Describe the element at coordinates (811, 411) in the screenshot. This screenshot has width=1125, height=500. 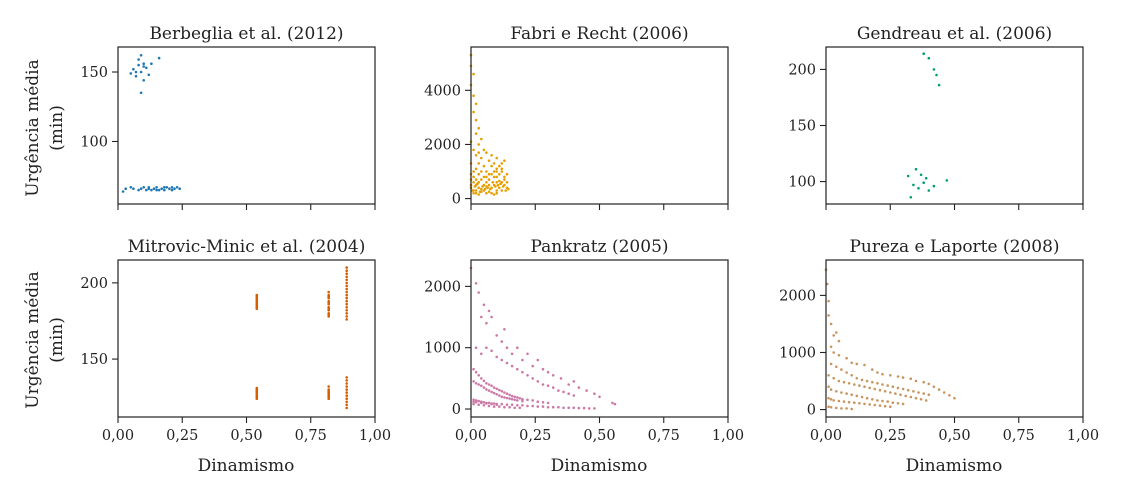
I see `y-tick-label: 0` at that location.